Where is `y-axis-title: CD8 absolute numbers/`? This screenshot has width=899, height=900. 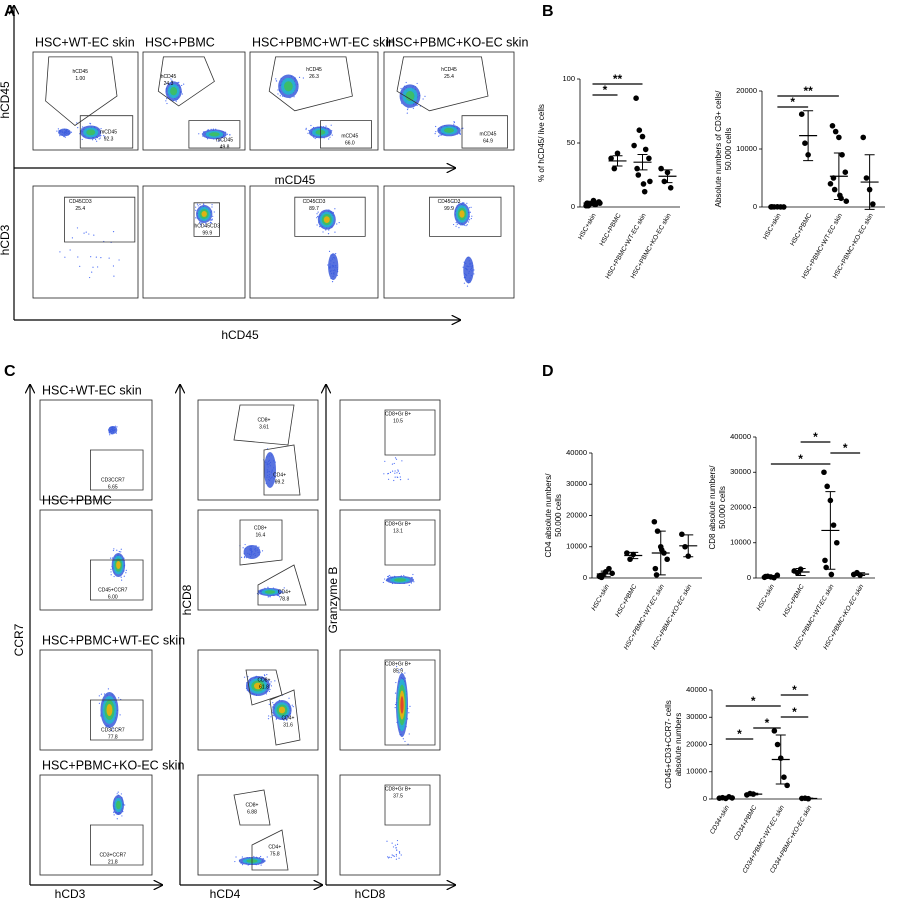 y-axis-title: CD8 absolute numbers/ is located at coordinates (712, 507).